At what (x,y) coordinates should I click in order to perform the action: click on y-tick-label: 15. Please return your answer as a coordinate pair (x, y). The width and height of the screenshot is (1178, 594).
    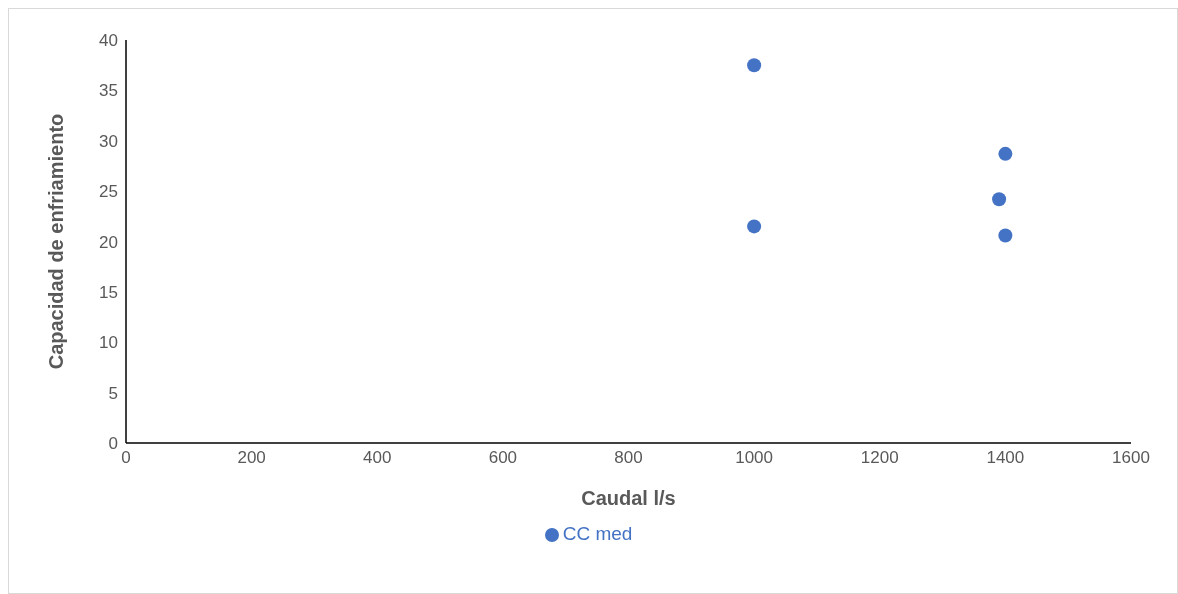
    Looking at the image, I should click on (108, 292).